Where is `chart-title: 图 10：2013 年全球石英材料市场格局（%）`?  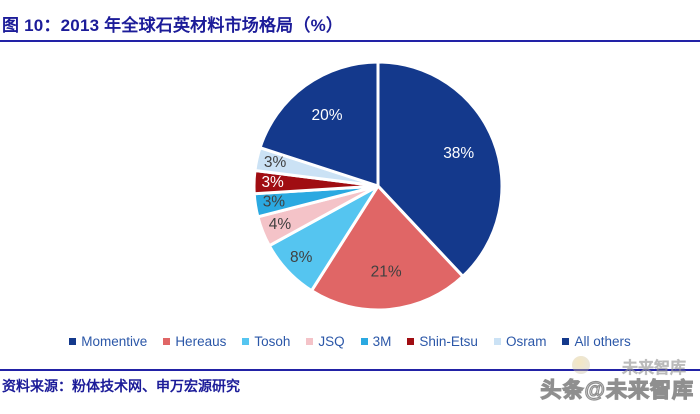 chart-title: 图 10：2013 年全球石英材料市场格局（%） is located at coordinates (173, 25).